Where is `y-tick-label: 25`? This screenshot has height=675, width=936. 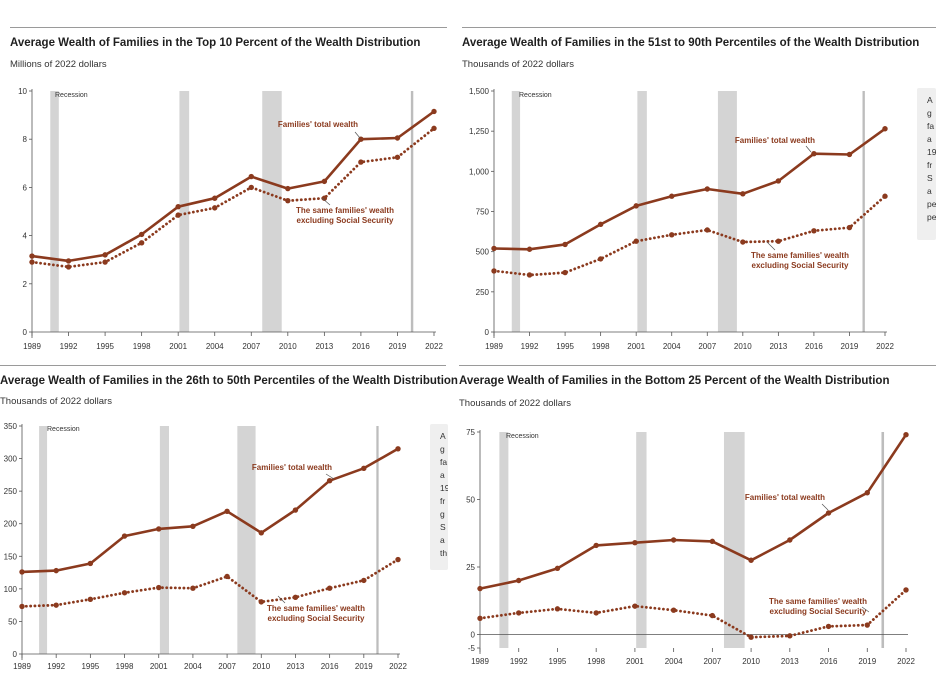
y-tick-label: 25 is located at coordinates (470, 567).